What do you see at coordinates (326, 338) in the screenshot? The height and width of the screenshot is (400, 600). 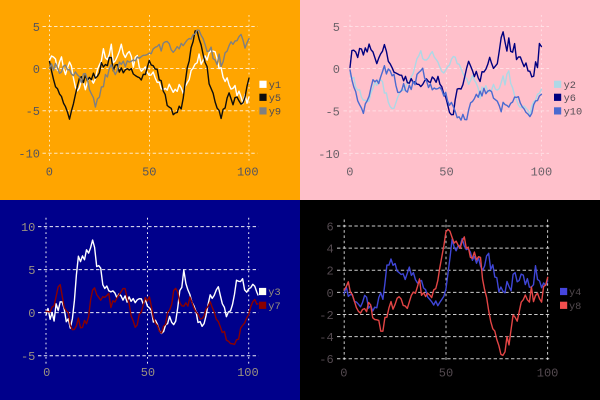 I see `svg-text: -4` at bounding box center [326, 338].